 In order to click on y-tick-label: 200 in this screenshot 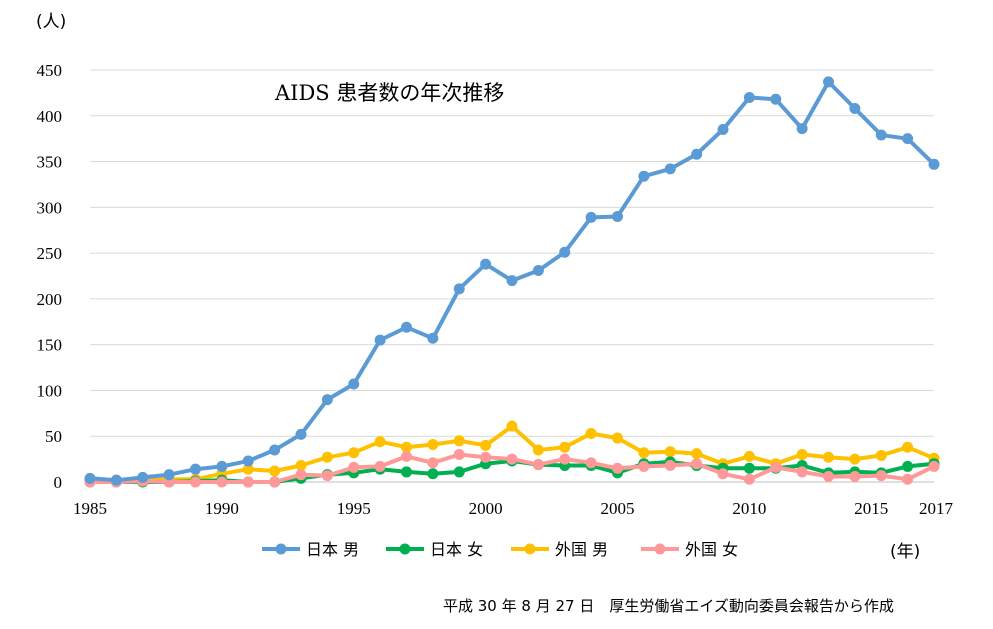, I will do `click(50, 299)`.